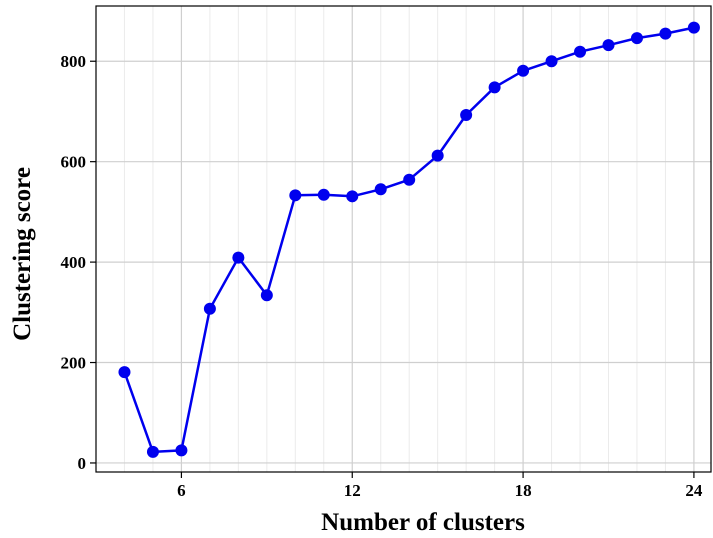 The height and width of the screenshot is (538, 713). What do you see at coordinates (22, 254) in the screenshot?
I see `y-axis-title: Clustering score` at bounding box center [22, 254].